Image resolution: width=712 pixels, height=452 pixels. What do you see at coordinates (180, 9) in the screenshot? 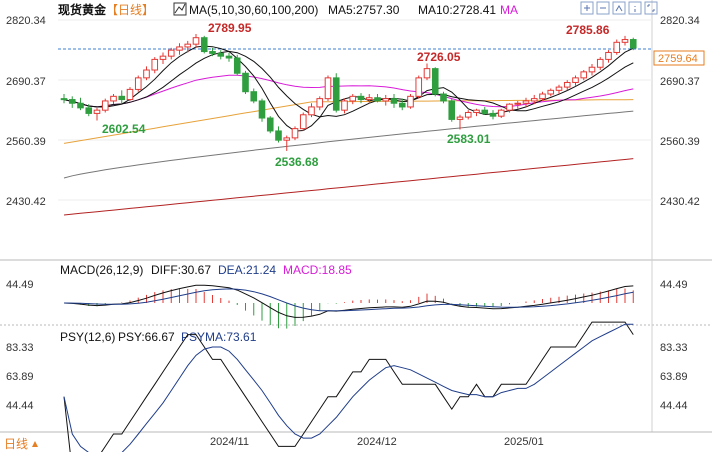
I see `ma-legend-icon` at bounding box center [180, 9].